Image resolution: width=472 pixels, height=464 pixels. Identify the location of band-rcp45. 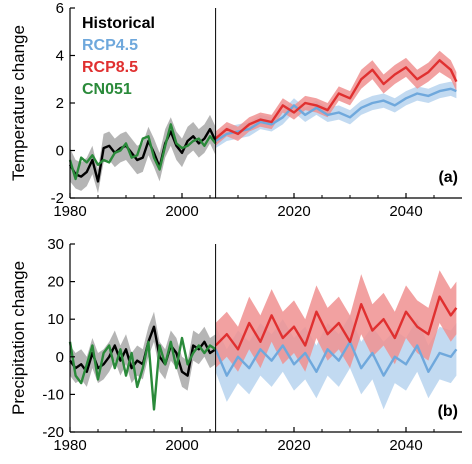
(336, 115).